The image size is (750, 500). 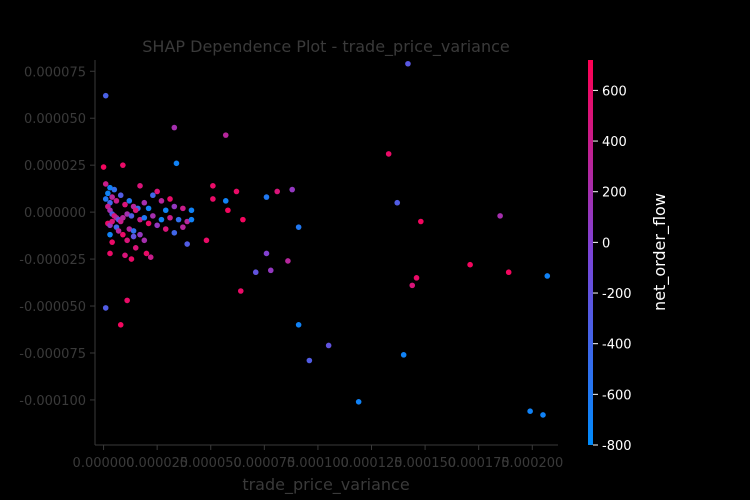 I want to click on colorbar-ticks: -800 -600 -400 -200 0 200 400 600, so click(x=612, y=269).